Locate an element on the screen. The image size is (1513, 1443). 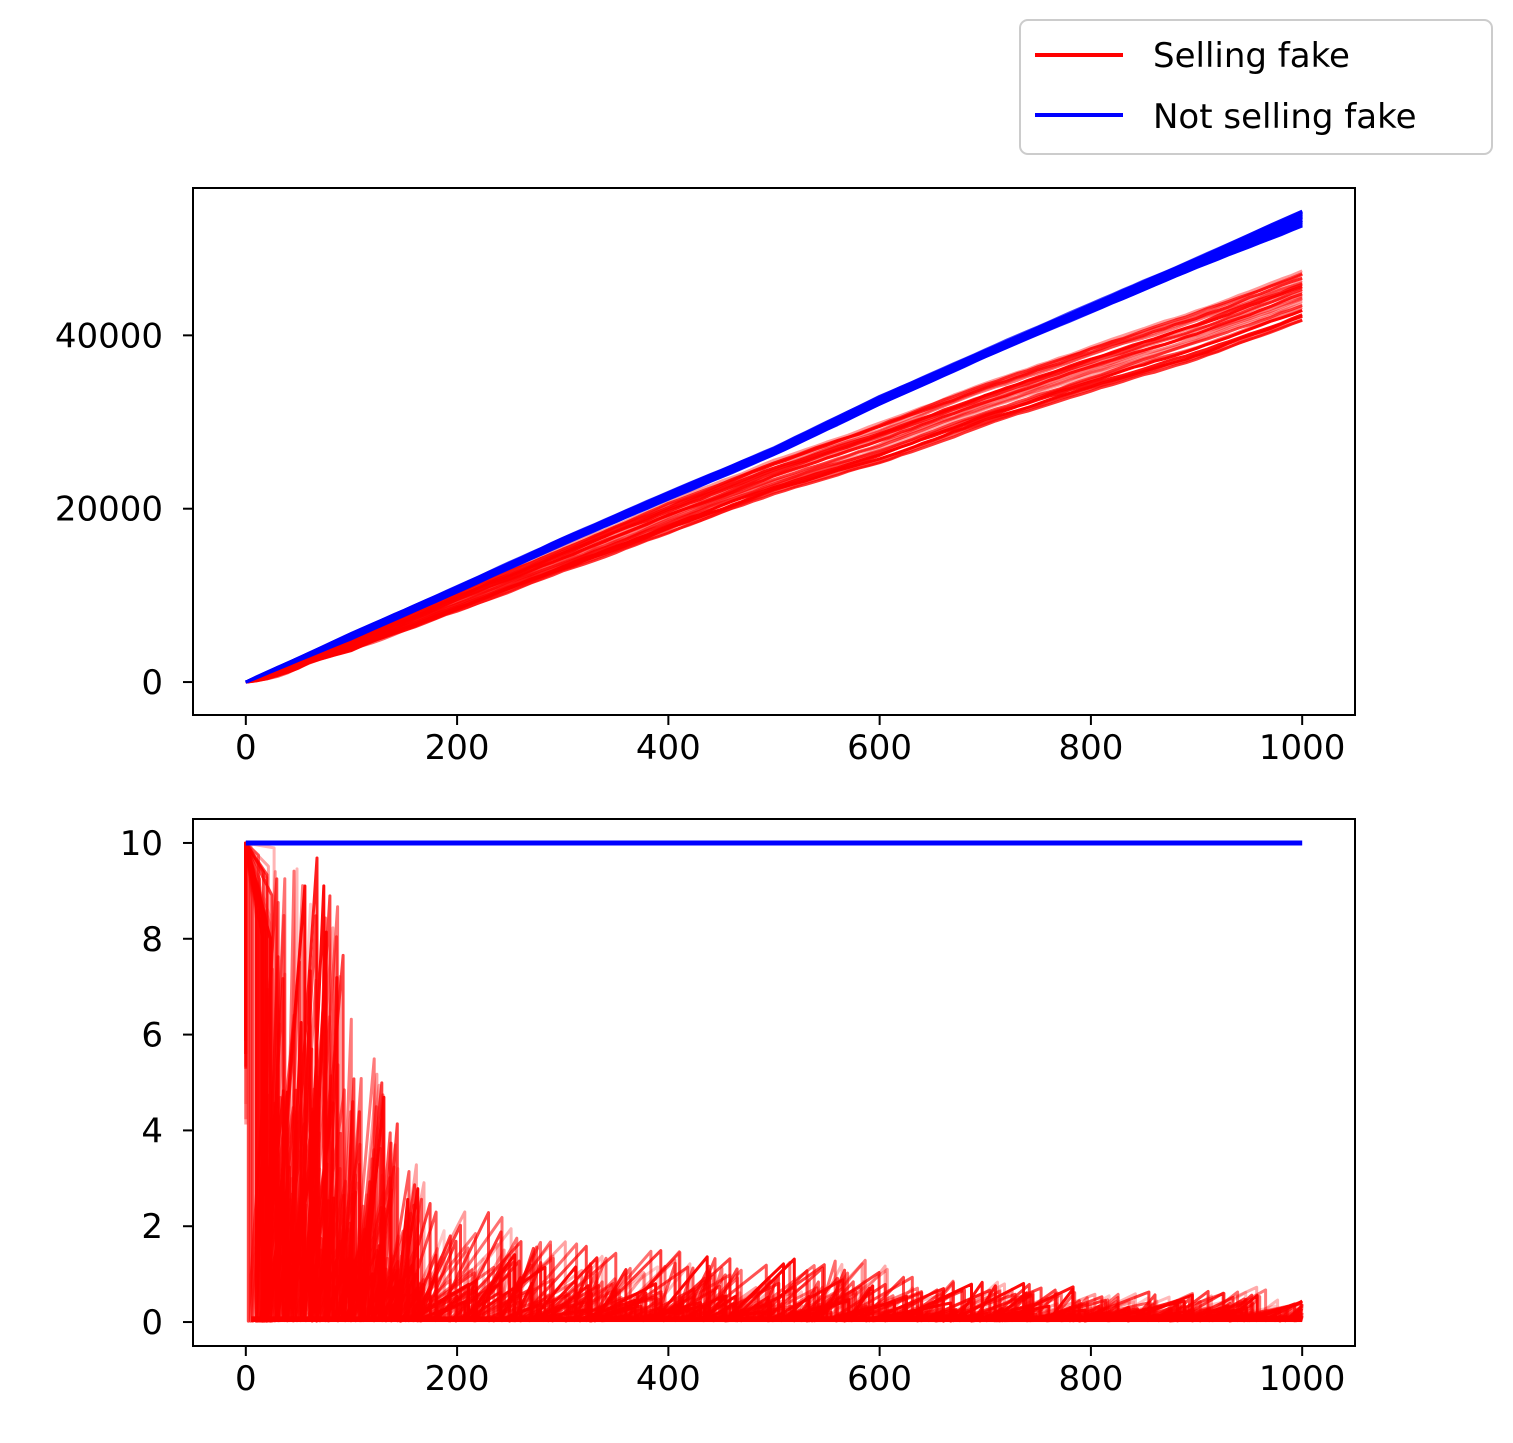
top-x-tick-label: 200 is located at coordinates (457, 748).